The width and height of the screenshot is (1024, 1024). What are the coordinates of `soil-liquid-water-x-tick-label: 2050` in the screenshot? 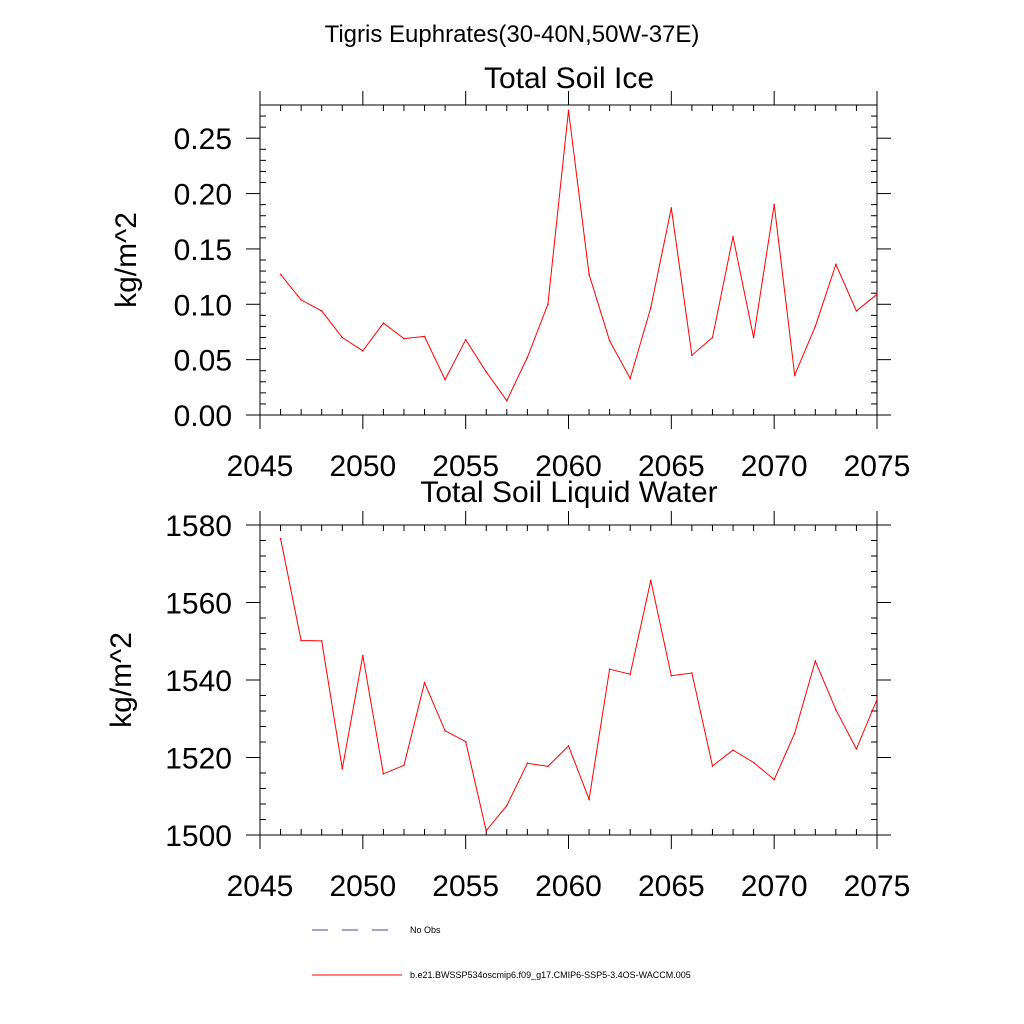 It's located at (362, 886).